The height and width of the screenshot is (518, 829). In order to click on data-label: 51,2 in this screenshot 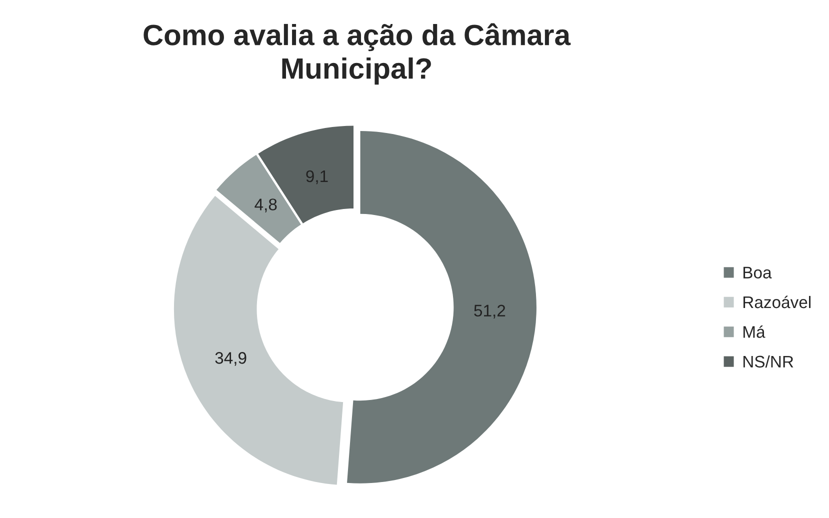, I will do `click(490, 311)`.